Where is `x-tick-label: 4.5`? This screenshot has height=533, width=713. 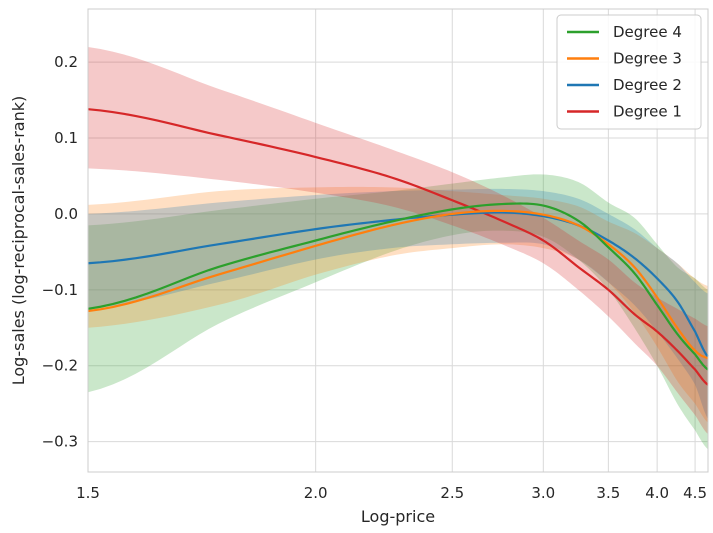
x-tick-label: 4.5 is located at coordinates (695, 493).